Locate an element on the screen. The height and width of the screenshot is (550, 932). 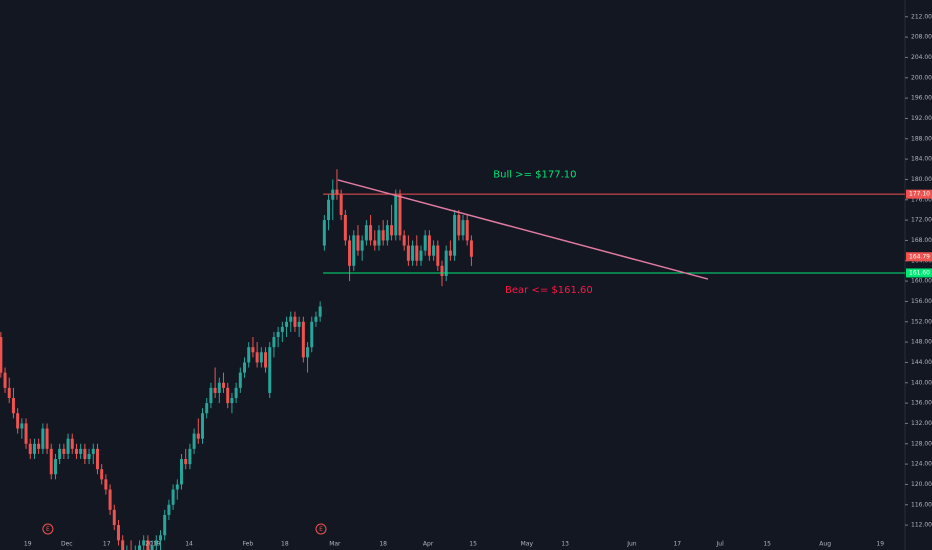
x-tick-label: Apr is located at coordinates (428, 544).